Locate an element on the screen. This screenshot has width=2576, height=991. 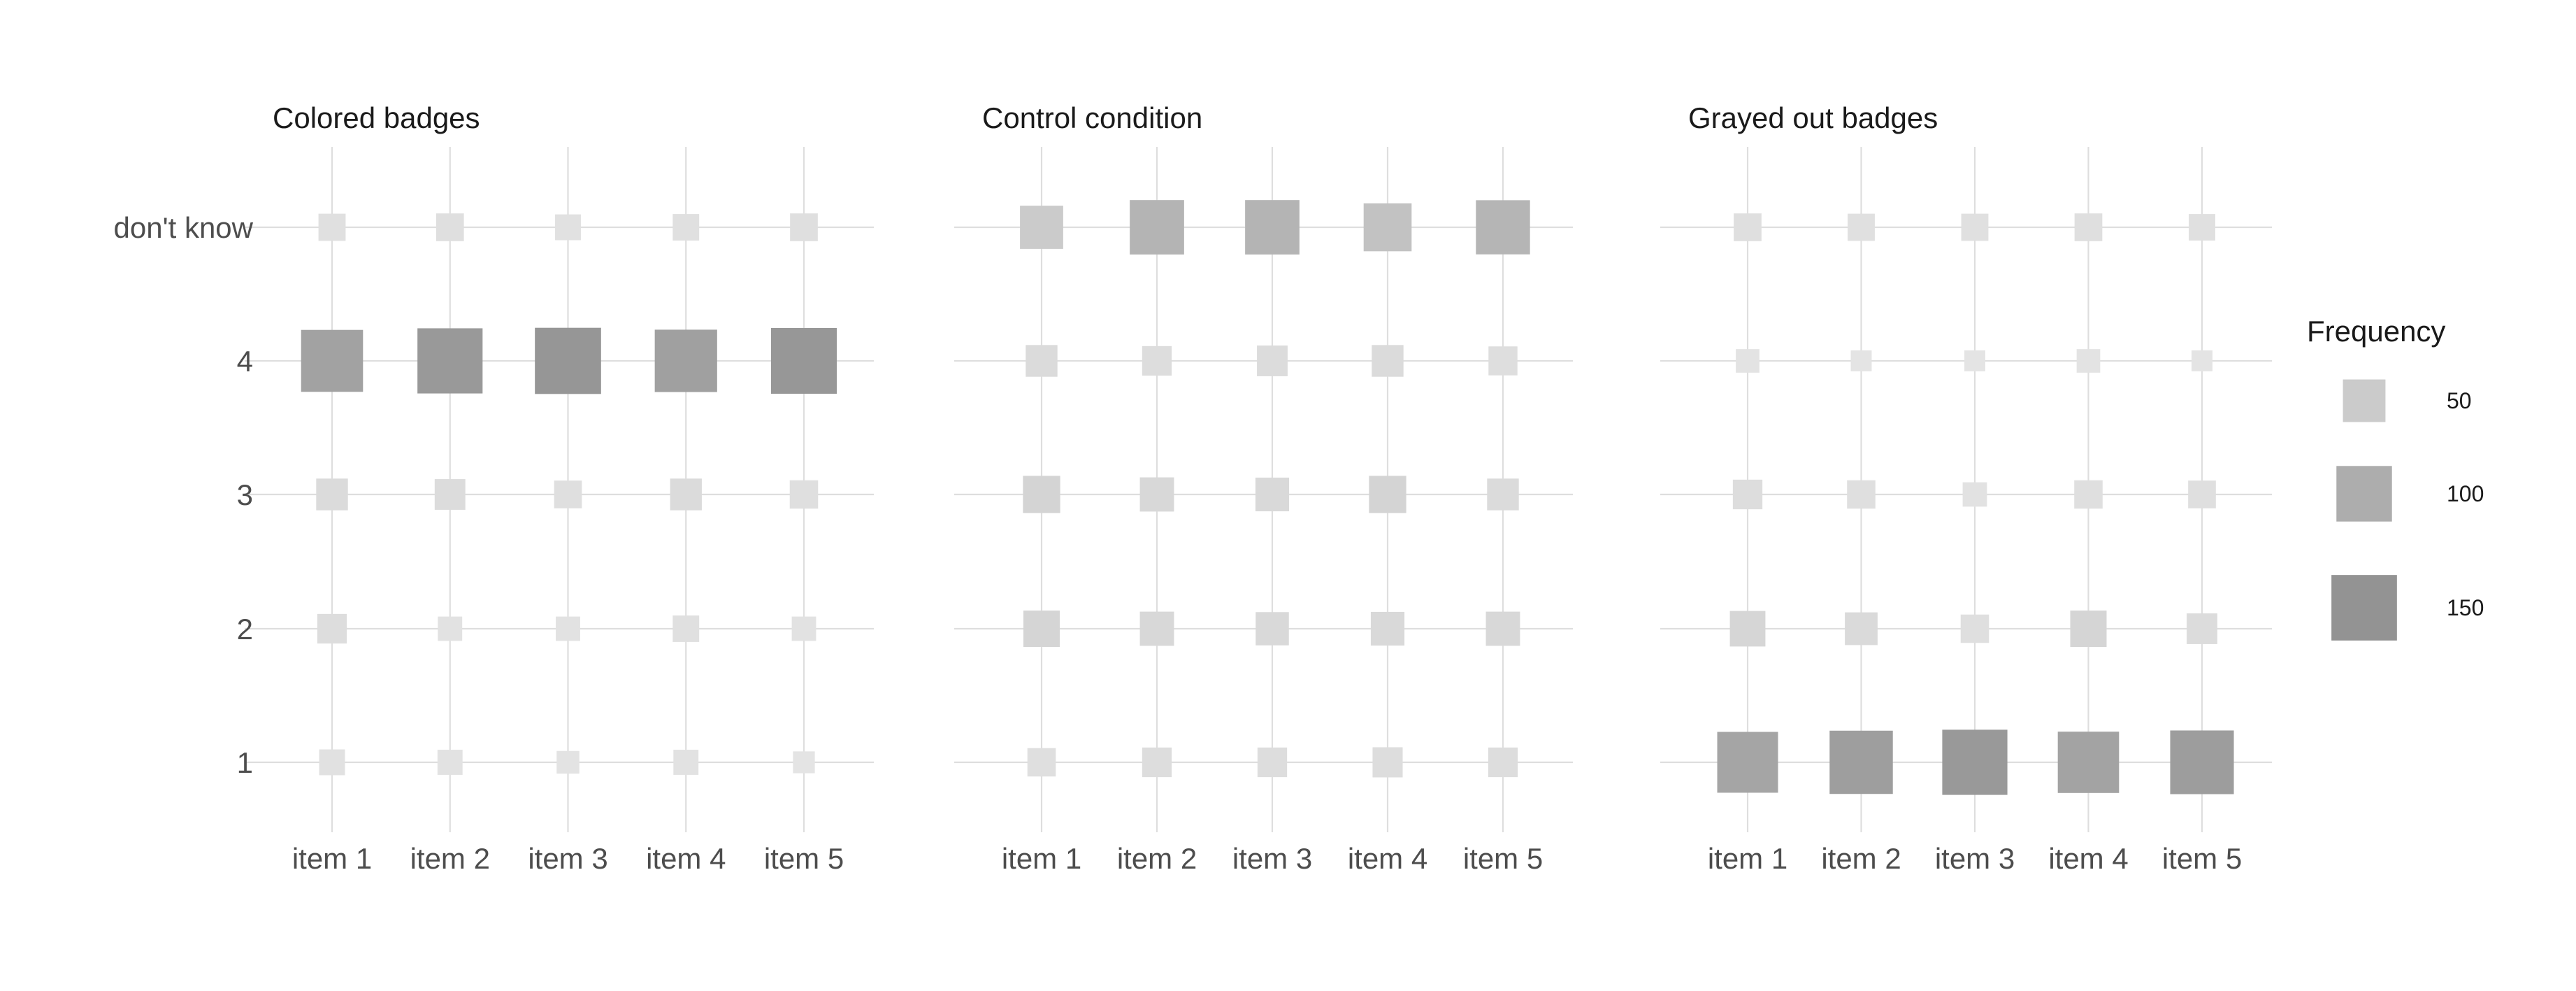
y-tick-label: 1 is located at coordinates (245, 763).